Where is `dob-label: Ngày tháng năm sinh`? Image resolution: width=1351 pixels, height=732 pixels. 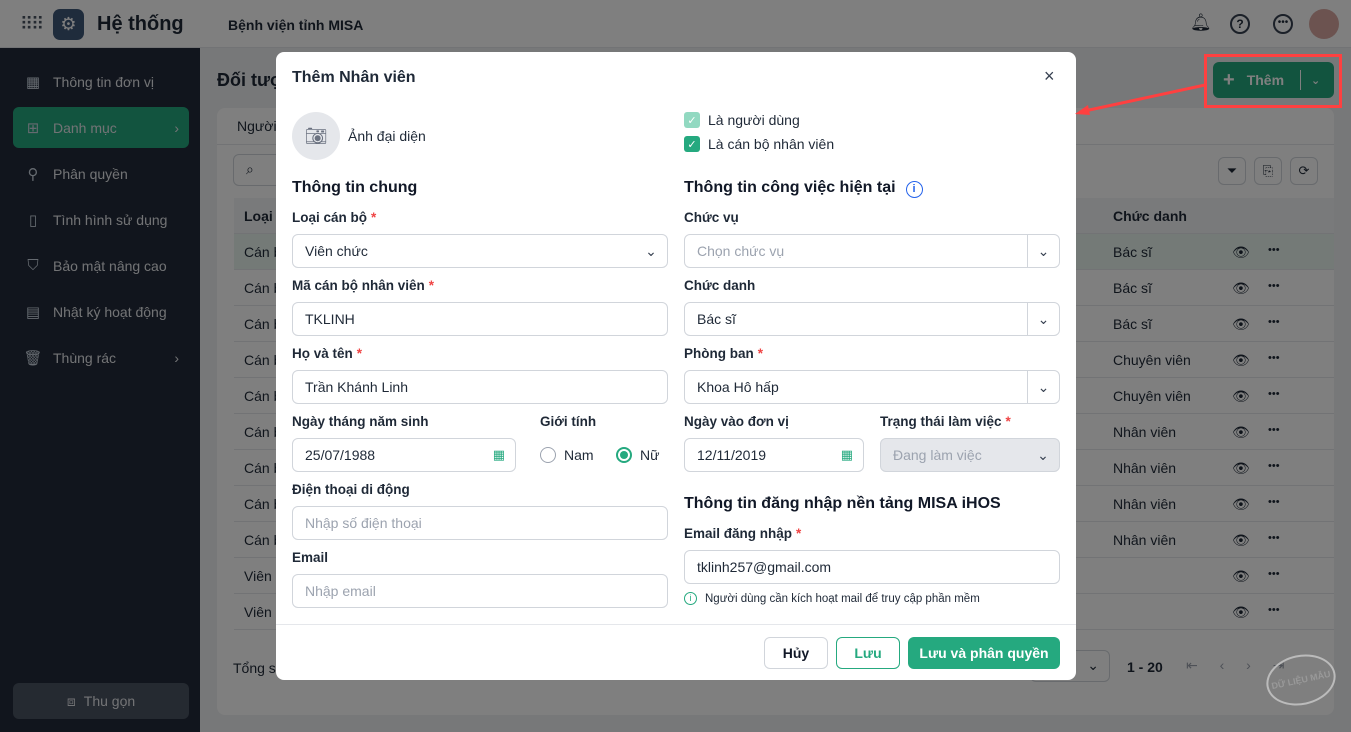 dob-label: Ngày tháng năm sinh is located at coordinates (360, 421).